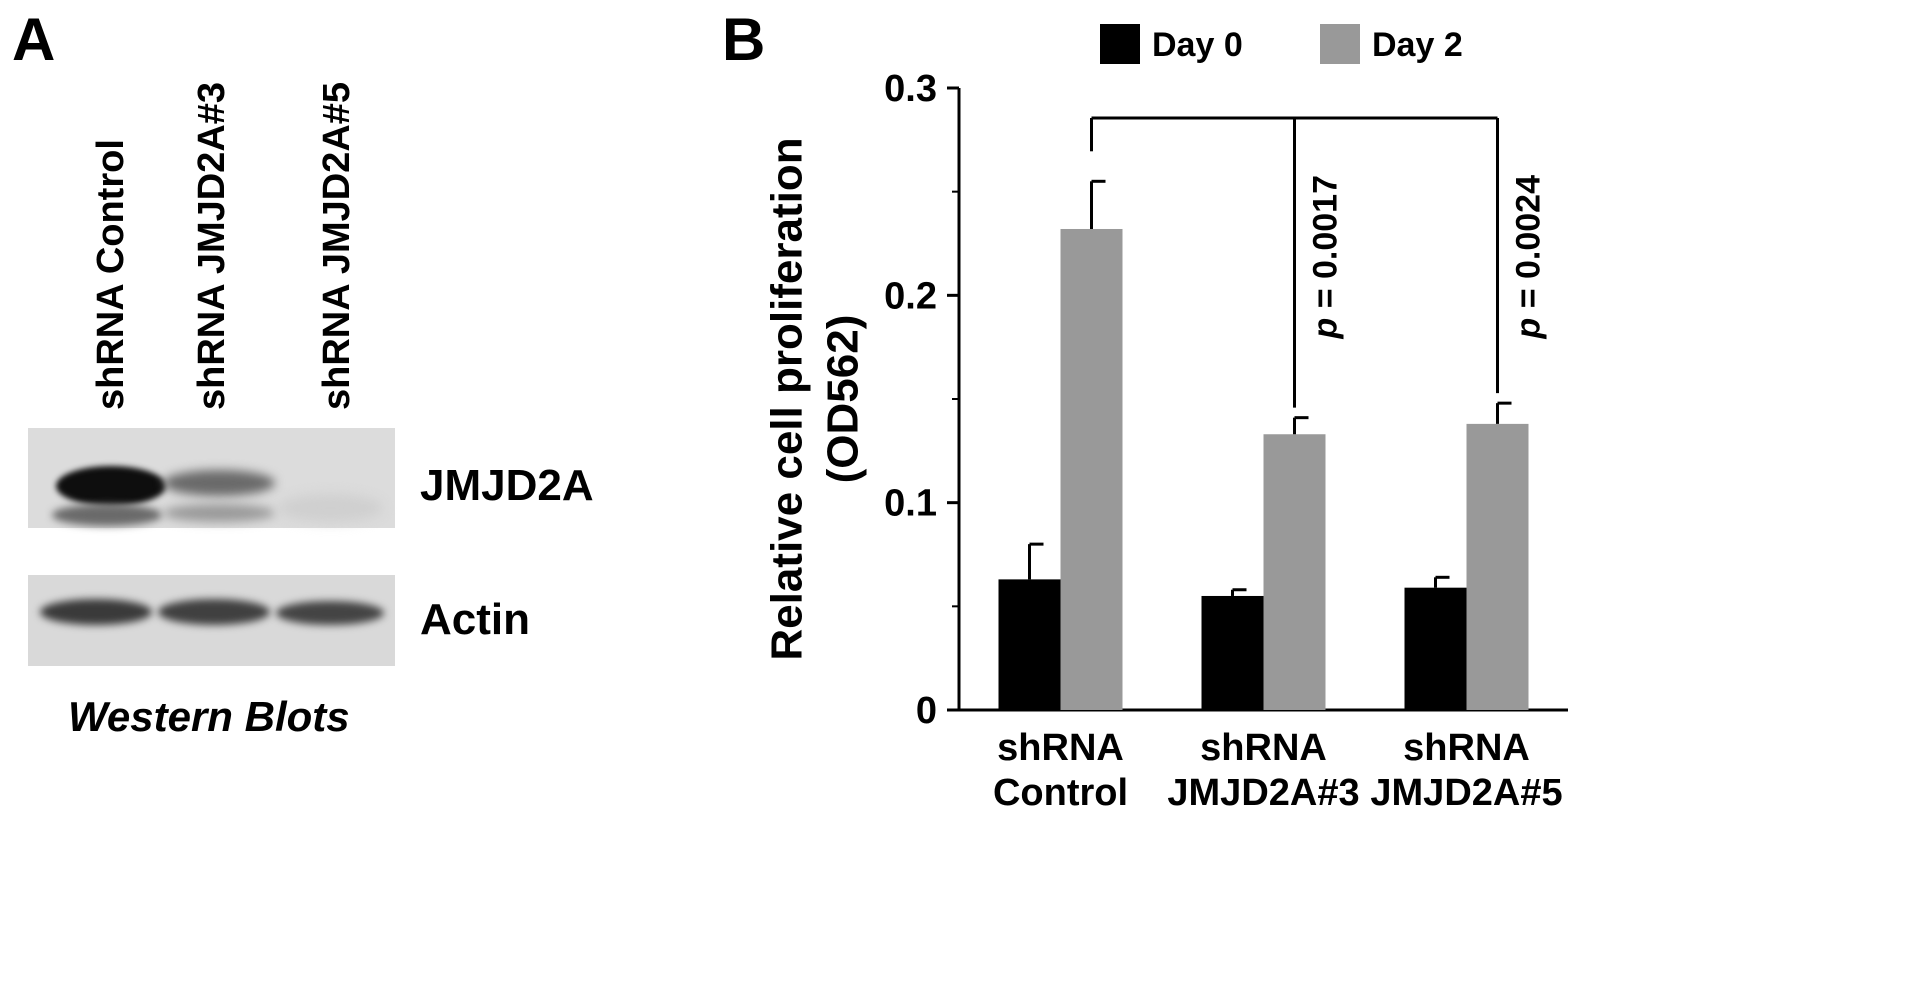 The height and width of the screenshot is (986, 1913). What do you see at coordinates (1529, 257) in the screenshot?
I see `p-value-label: p = 0.0024` at bounding box center [1529, 257].